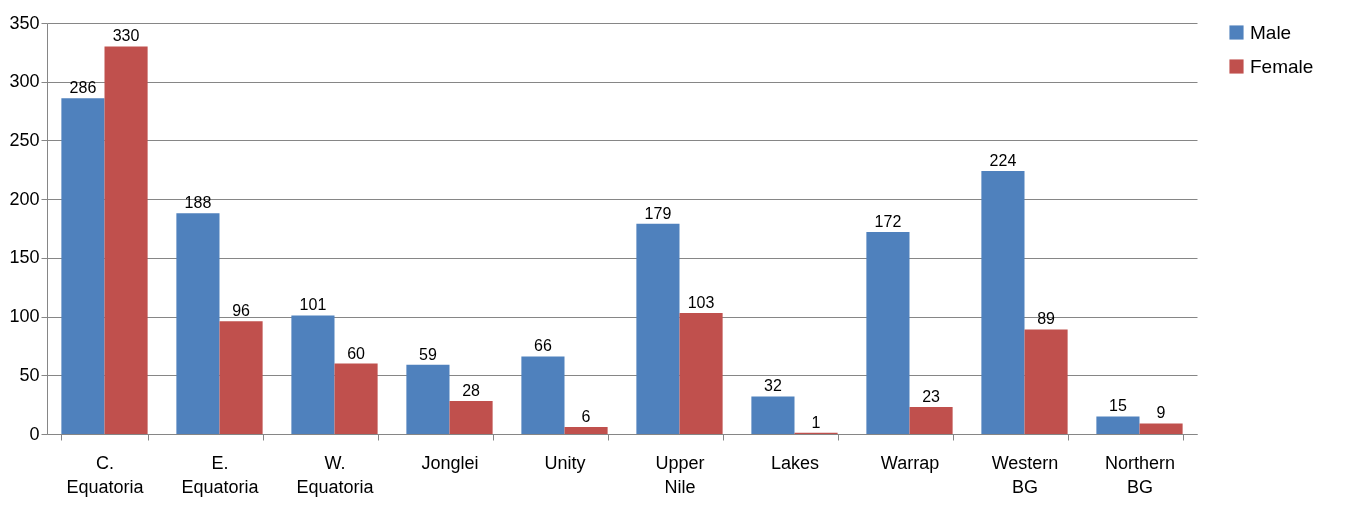 This screenshot has width=1353, height=518. I want to click on y-tick-label: 100, so click(24, 316).